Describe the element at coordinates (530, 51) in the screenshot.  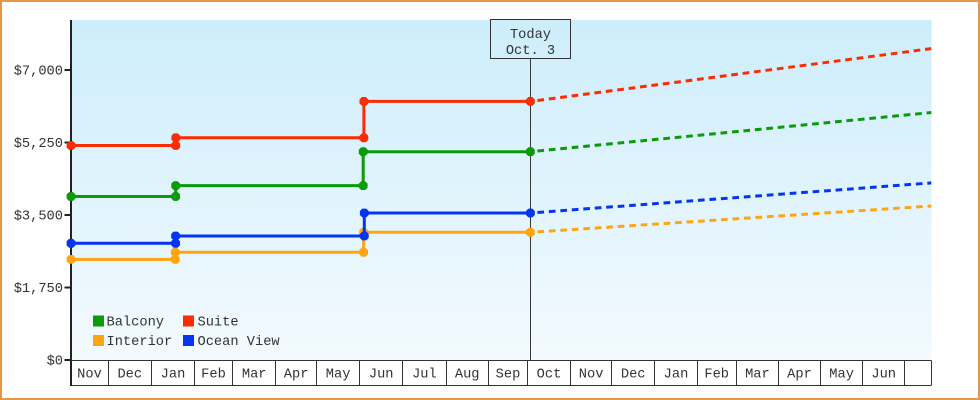
I see `svg-text: Oct. 3` at that location.